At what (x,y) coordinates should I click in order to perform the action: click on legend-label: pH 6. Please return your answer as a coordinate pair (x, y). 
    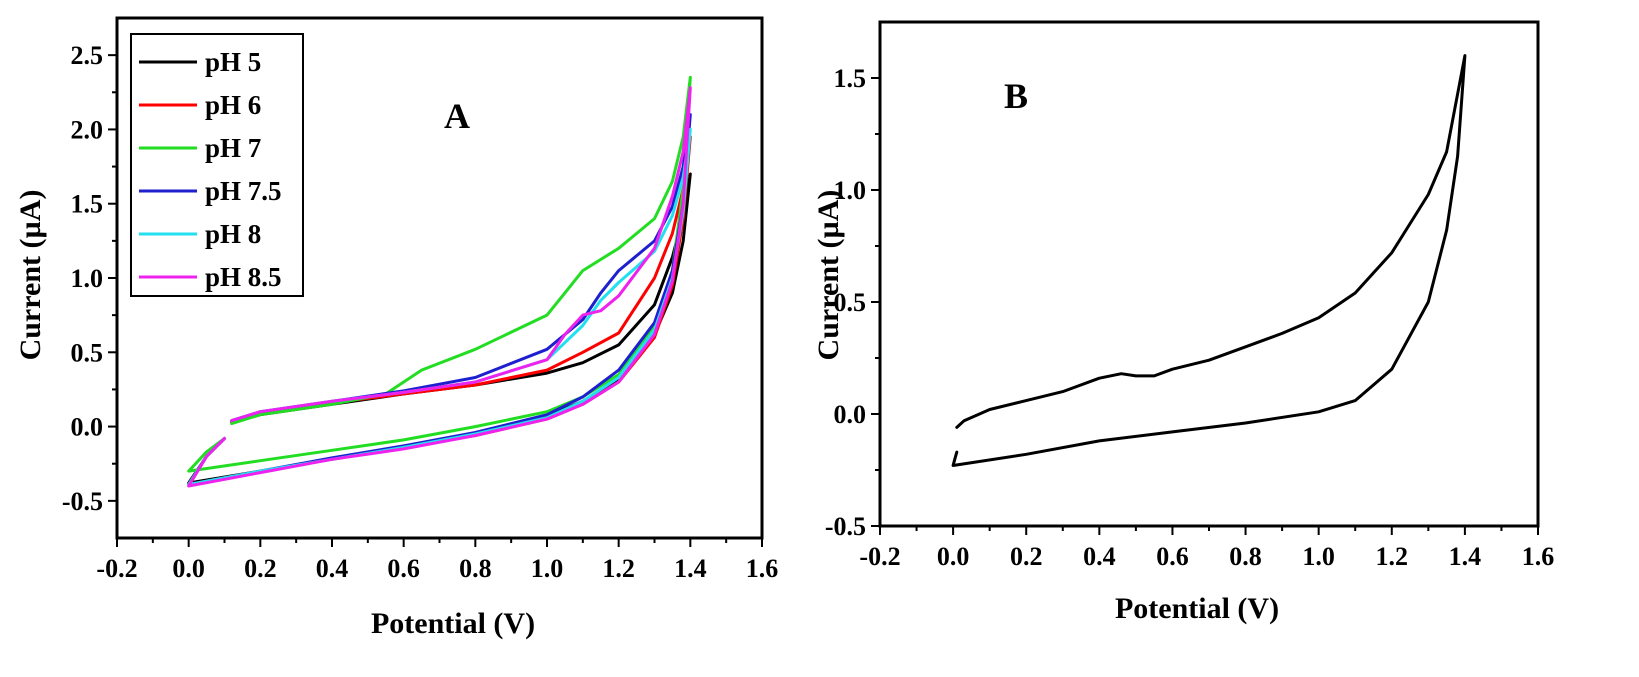
    Looking at the image, I should click on (233, 105).